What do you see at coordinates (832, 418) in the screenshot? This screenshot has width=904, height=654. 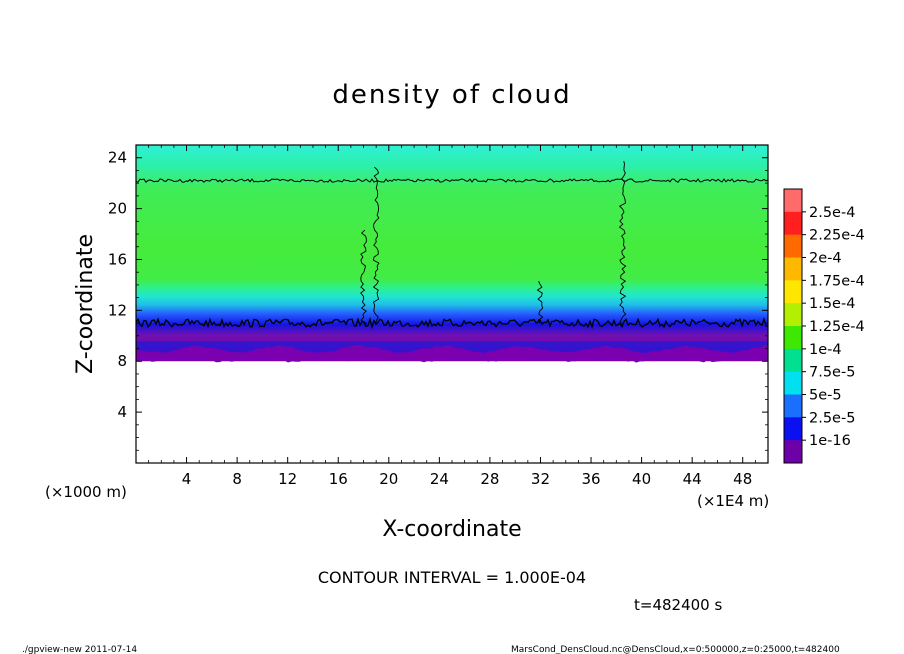 I see `colorbar-label: 2.5e-5` at bounding box center [832, 418].